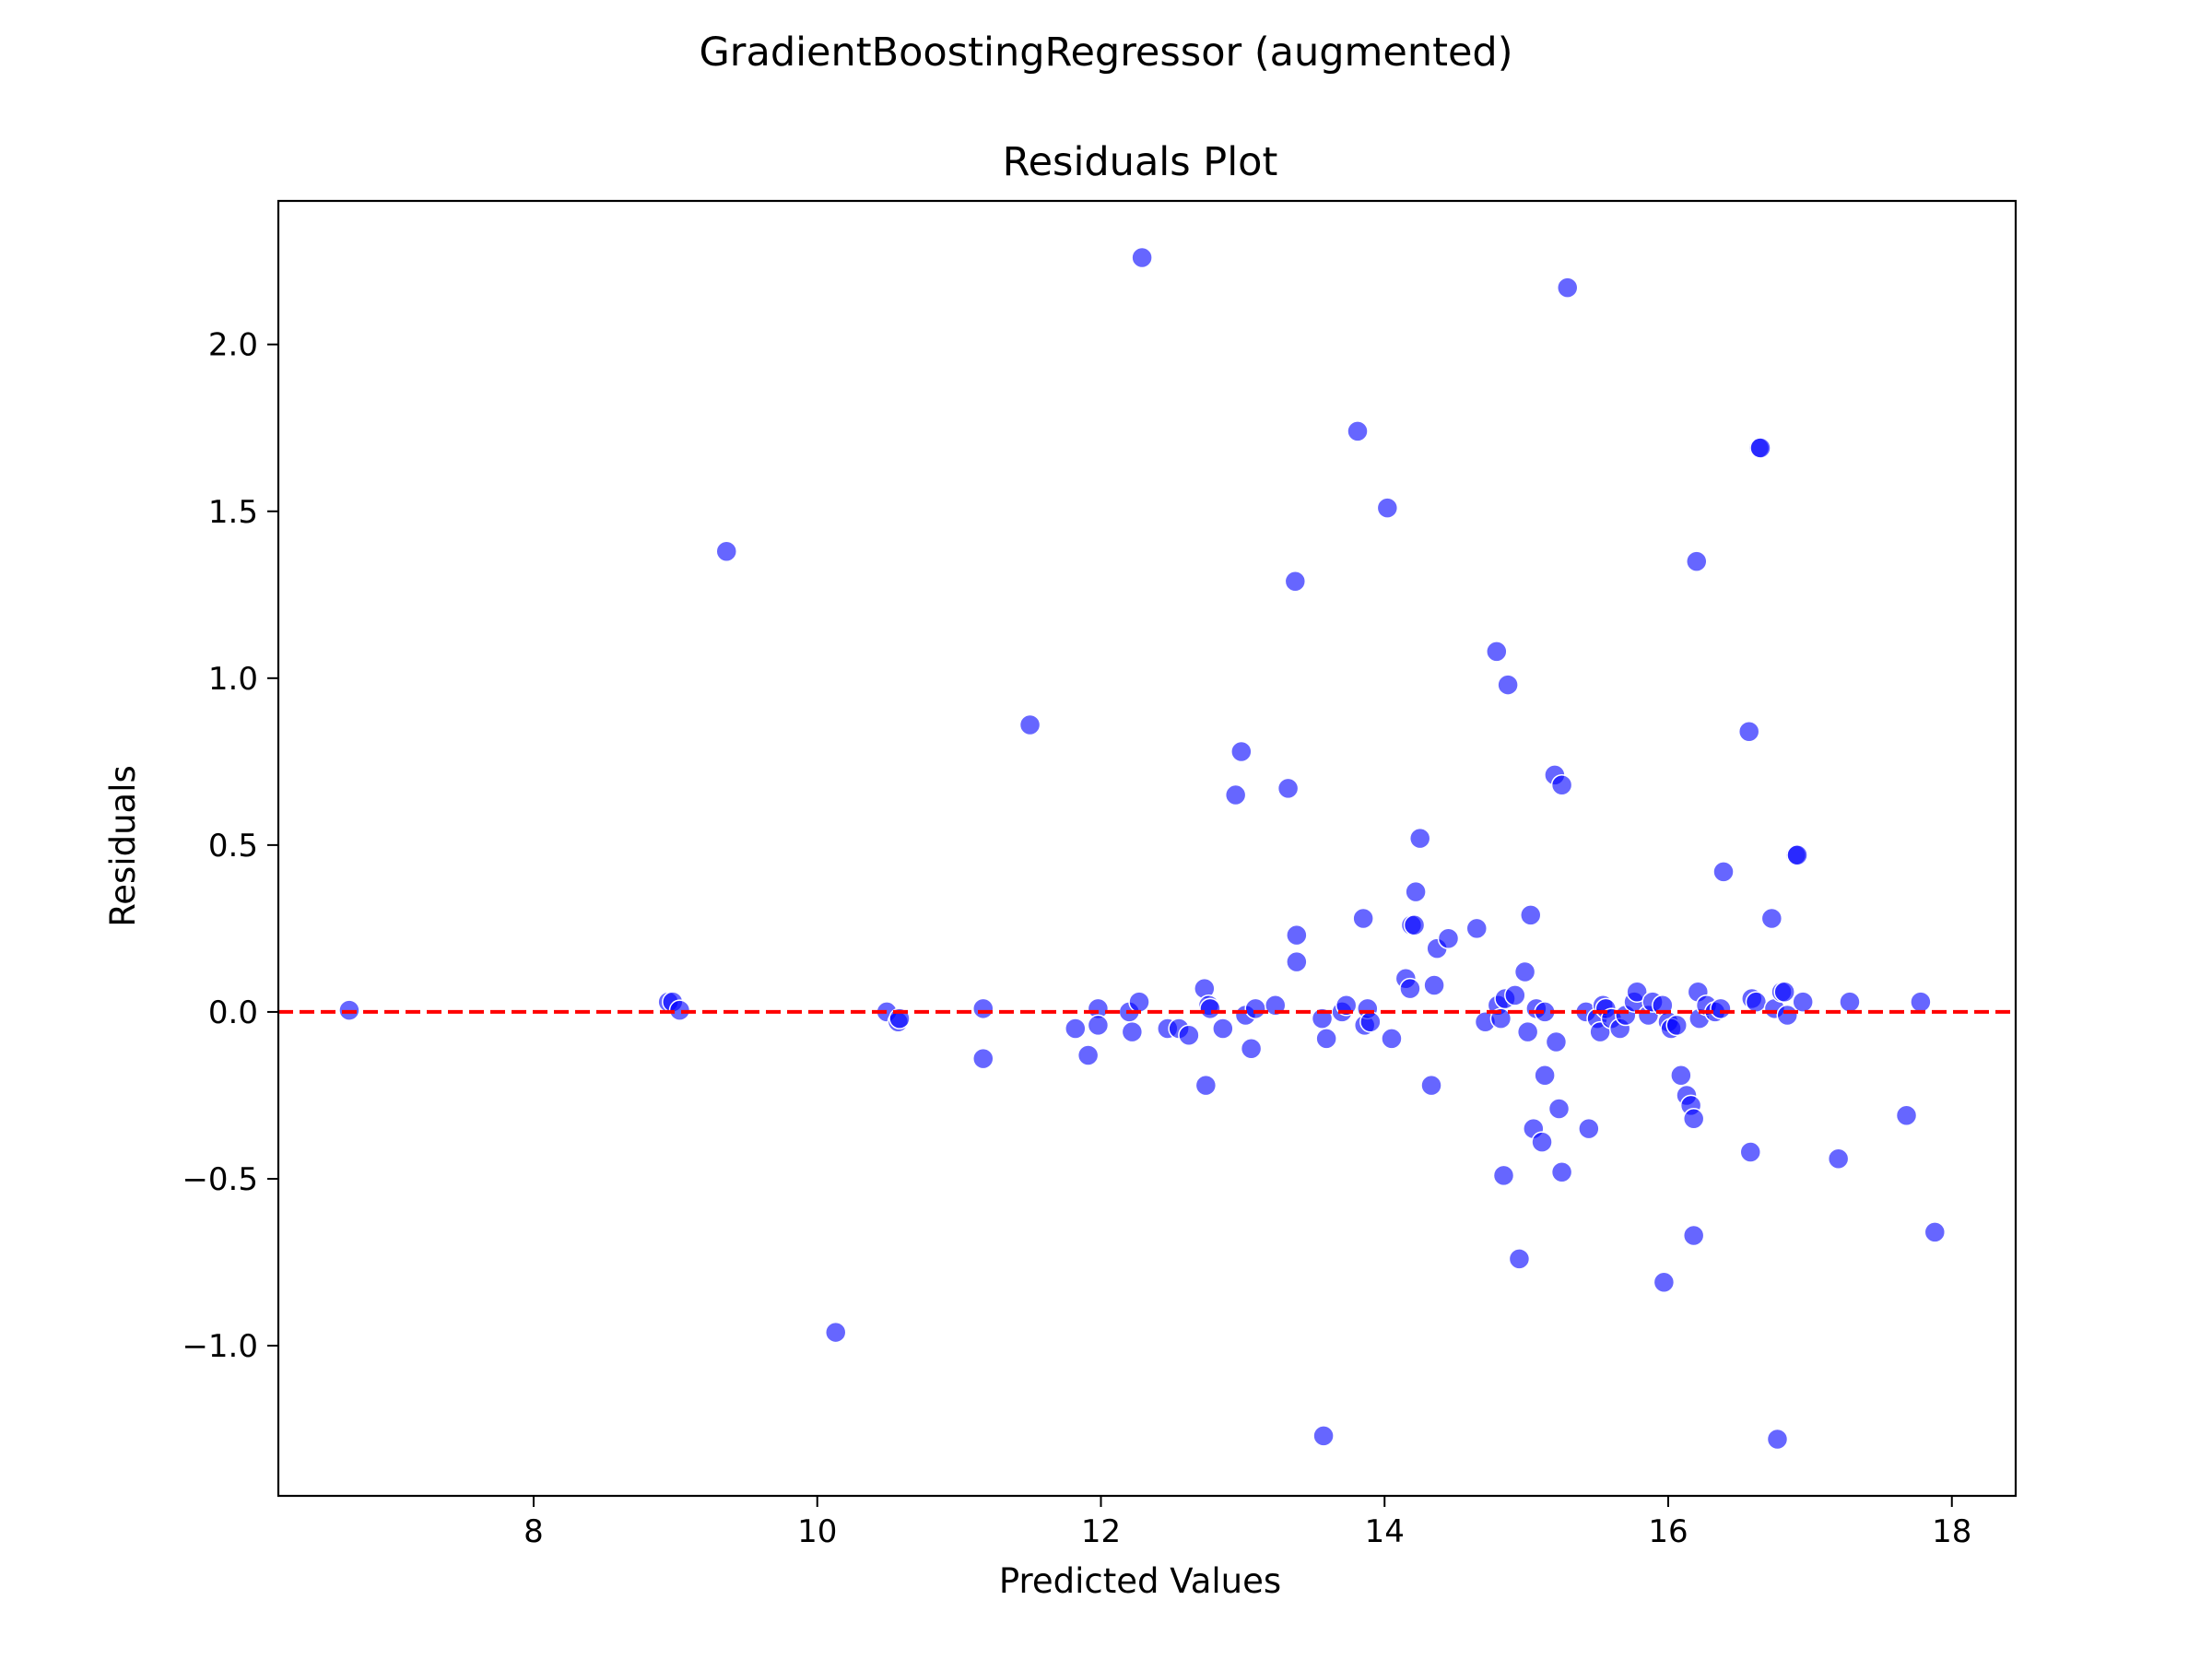 This screenshot has height=1659, width=2212. I want to click on x-axis-label: Predicted Values, so click(1140, 1581).